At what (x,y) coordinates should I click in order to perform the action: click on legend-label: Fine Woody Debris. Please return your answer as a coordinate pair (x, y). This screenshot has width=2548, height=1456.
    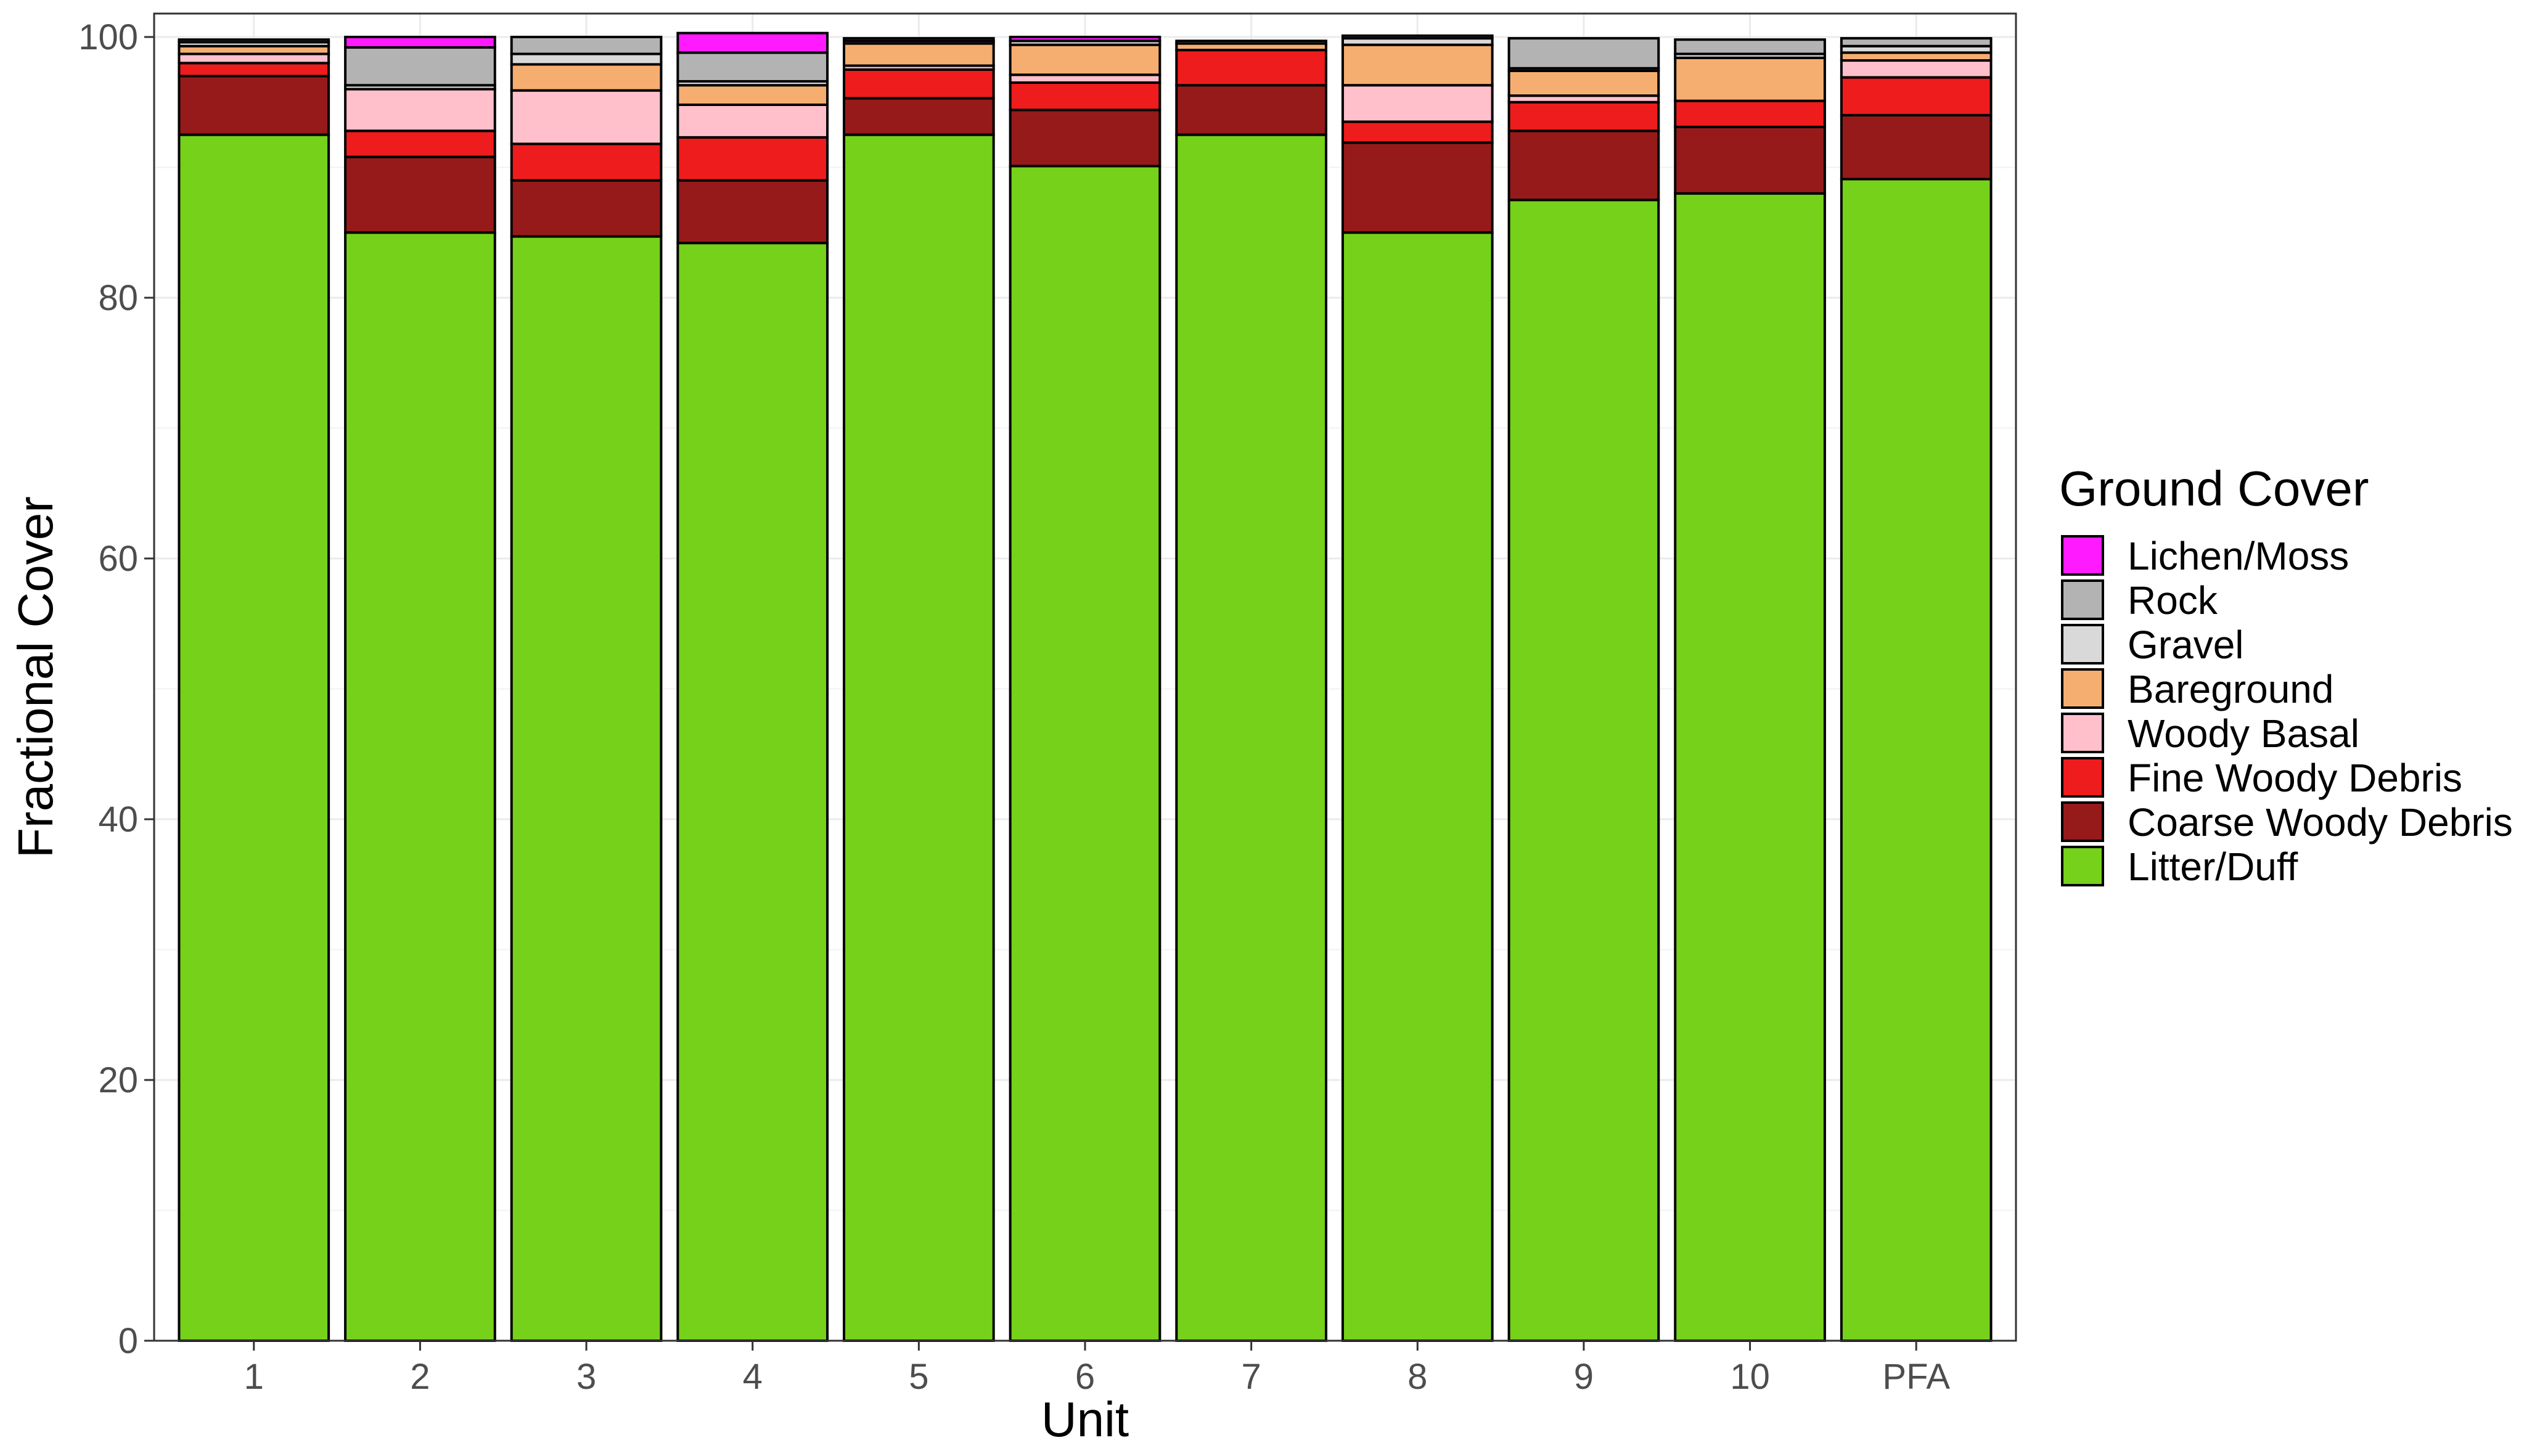
    Looking at the image, I should click on (2295, 778).